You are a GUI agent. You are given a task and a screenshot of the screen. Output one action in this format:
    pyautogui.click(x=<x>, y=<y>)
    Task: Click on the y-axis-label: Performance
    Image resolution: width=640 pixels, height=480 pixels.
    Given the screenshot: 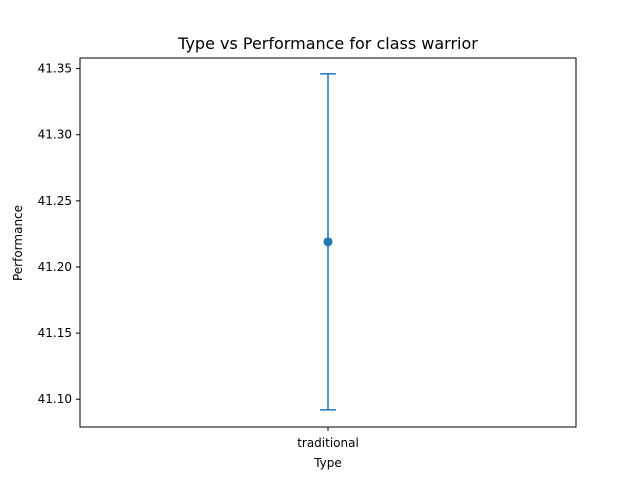 What is the action you would take?
    pyautogui.click(x=18, y=243)
    